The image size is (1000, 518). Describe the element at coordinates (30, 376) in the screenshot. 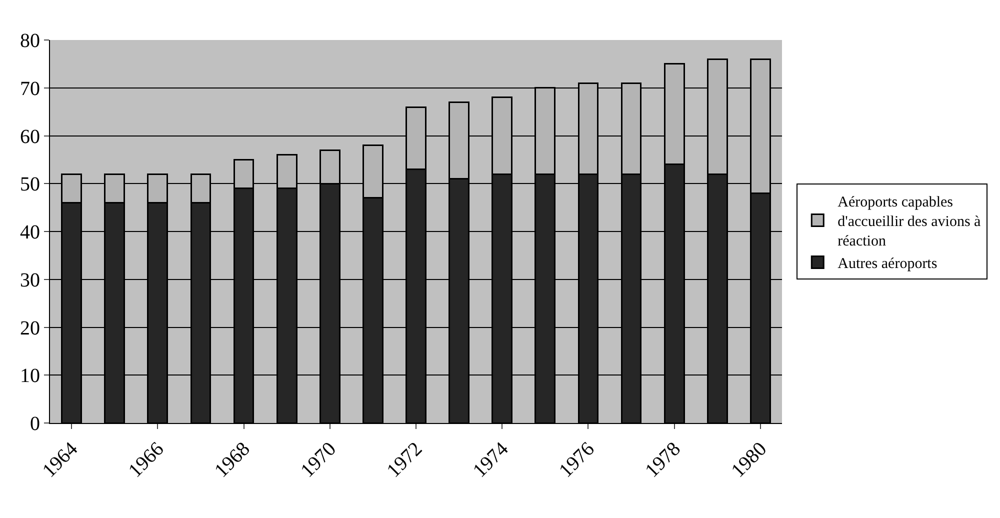

I see `y-tick-label: 10` at that location.